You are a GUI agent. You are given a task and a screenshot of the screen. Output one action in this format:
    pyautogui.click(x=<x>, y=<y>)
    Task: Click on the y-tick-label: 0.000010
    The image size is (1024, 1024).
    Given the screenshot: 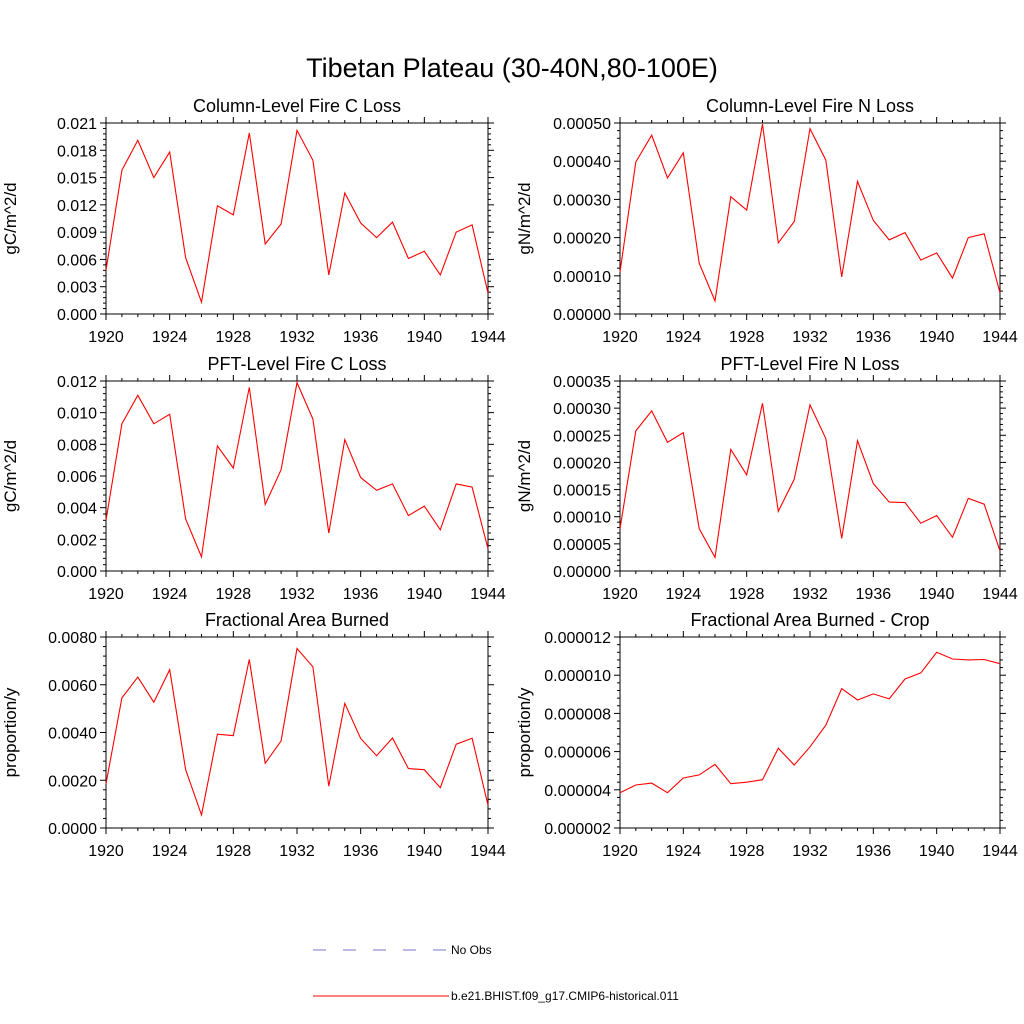 What is the action you would take?
    pyautogui.click(x=577, y=676)
    